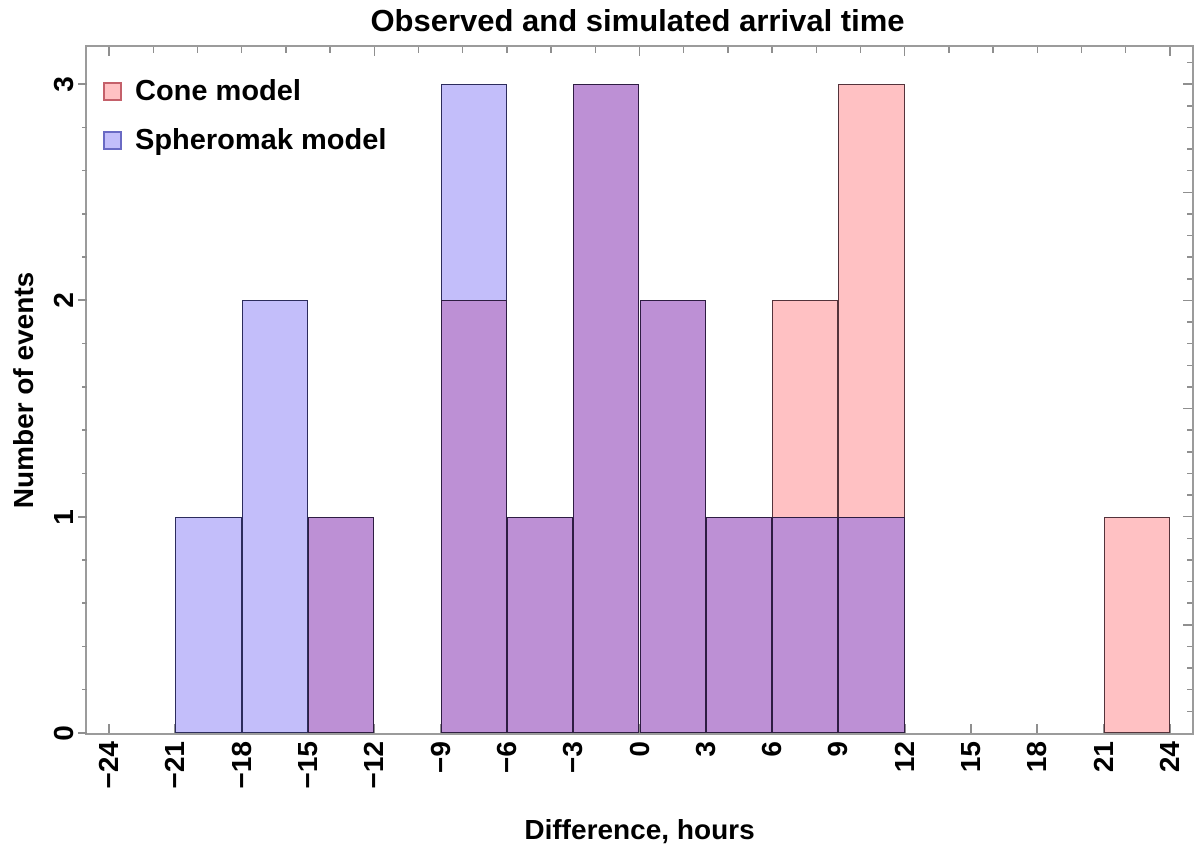 This screenshot has width=1200, height=852. Describe the element at coordinates (1103, 757) in the screenshot. I see `x-tick-label: 21` at that location.